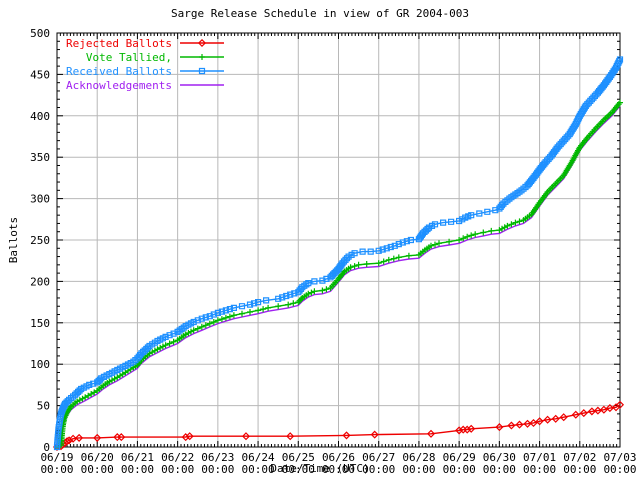 This screenshot has height=480, width=640. What do you see at coordinates (119, 71) in the screenshot?
I see `legend-label-received-ballots: Received Ballots` at bounding box center [119, 71].